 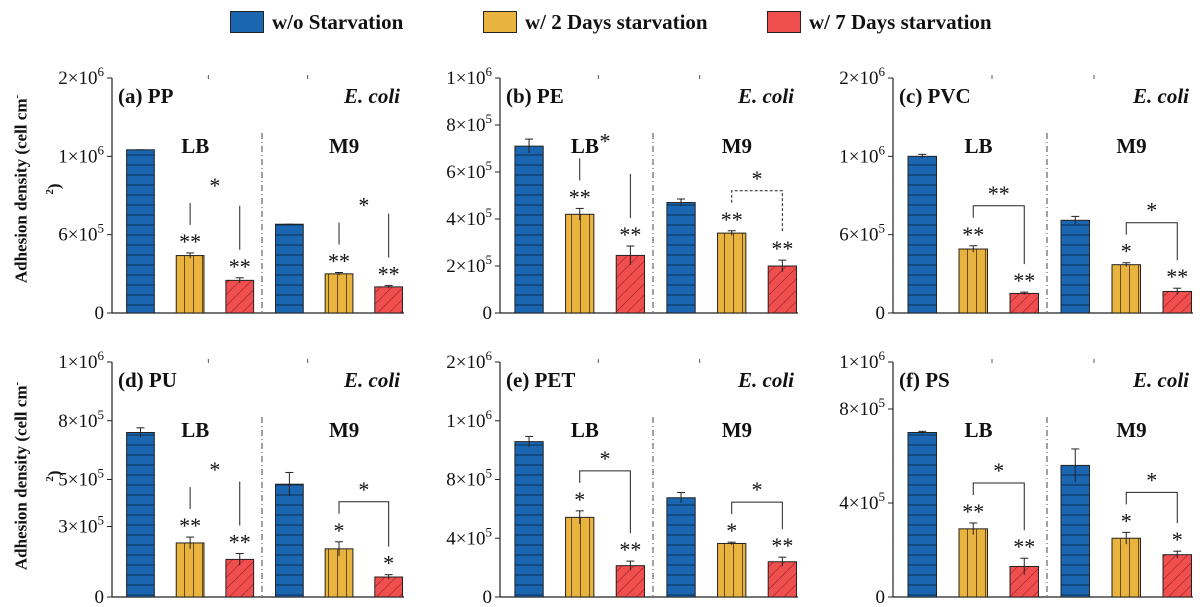 I want to click on comparison-label: **, so click(x=999, y=193).